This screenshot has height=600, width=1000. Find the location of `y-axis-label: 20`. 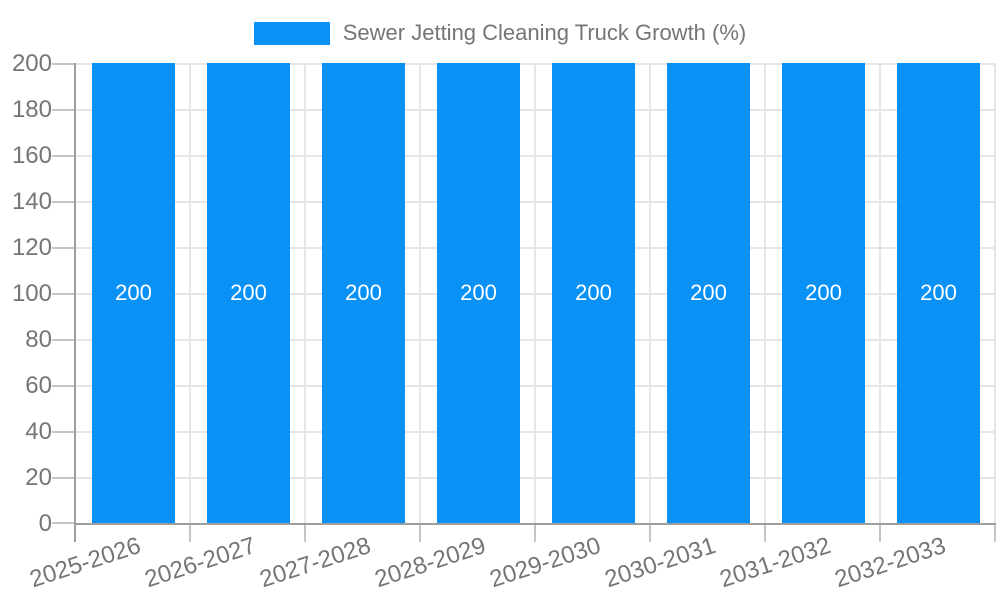

y-axis-label: 20 is located at coordinates (38, 477).